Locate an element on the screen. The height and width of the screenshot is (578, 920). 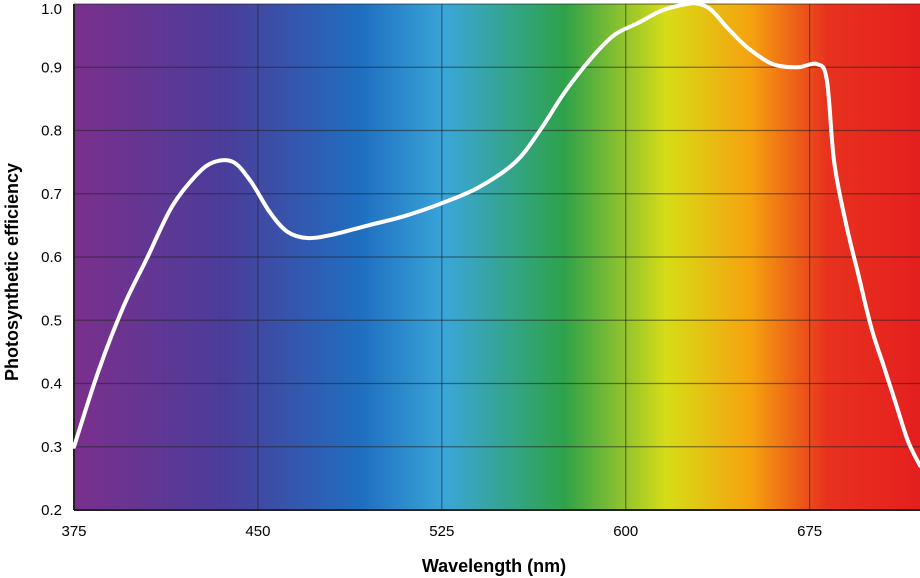
y-axis-ticks: 1.0 0.9 0.8 0.7 0.6 0.5 0.4 0.3 0.2 is located at coordinates (51, 260).